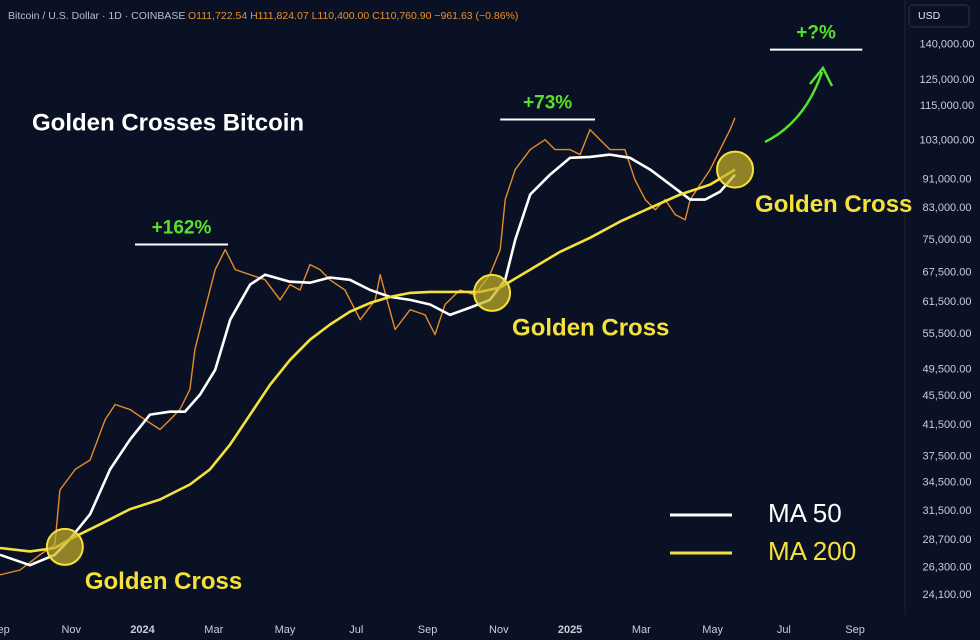 The image size is (980, 640). What do you see at coordinates (946, 80) in the screenshot?
I see `y-tick-label: 125,000.00` at bounding box center [946, 80].